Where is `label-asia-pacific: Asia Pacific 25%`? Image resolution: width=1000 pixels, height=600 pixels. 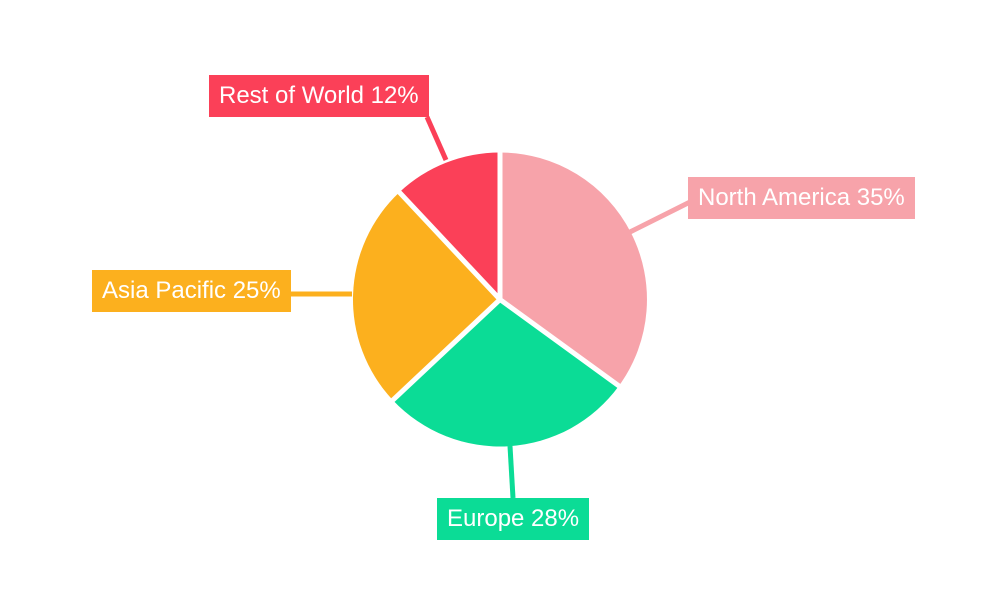
label-asia-pacific: Asia Pacific 25% is located at coordinates (191, 291).